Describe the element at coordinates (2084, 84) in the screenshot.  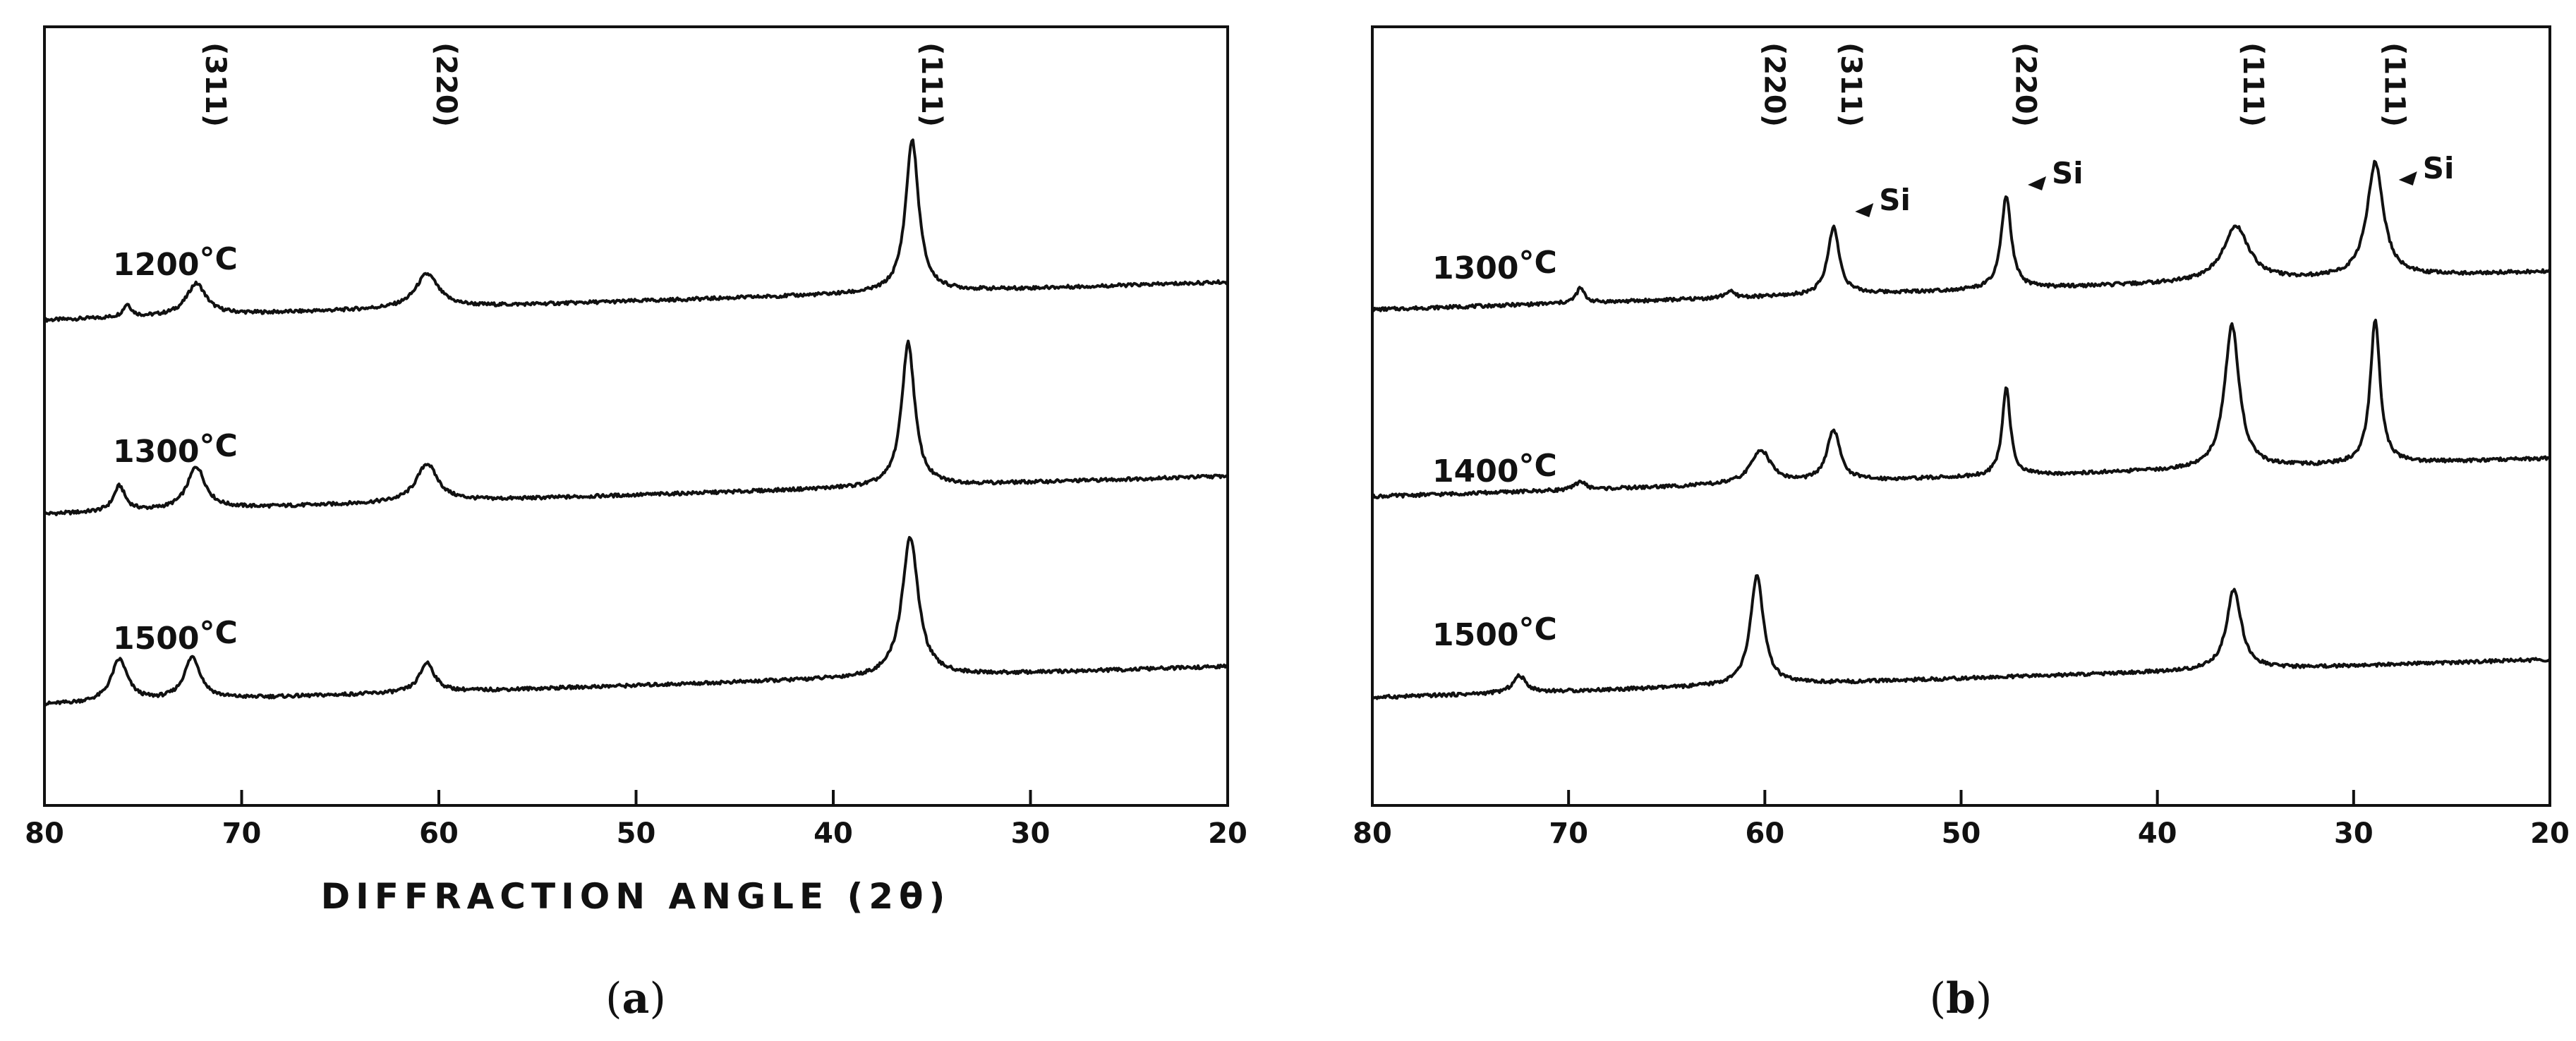
I see `panel-b-peak-labels: (220) (311) (220) (111) (111)` at that location.